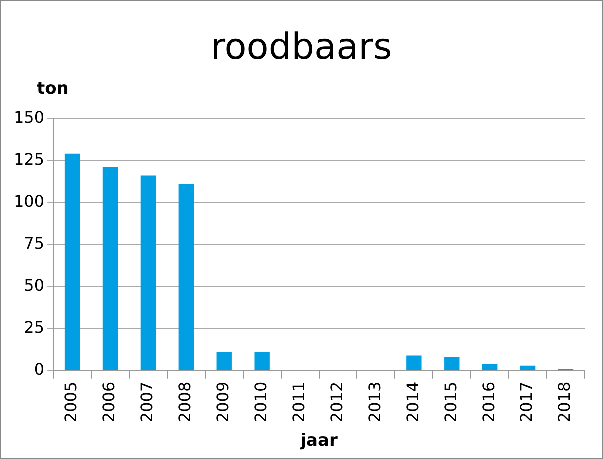 This screenshot has height=459, width=603. Describe the element at coordinates (412, 402) in the screenshot. I see `x-tick-label: 2014` at that location.